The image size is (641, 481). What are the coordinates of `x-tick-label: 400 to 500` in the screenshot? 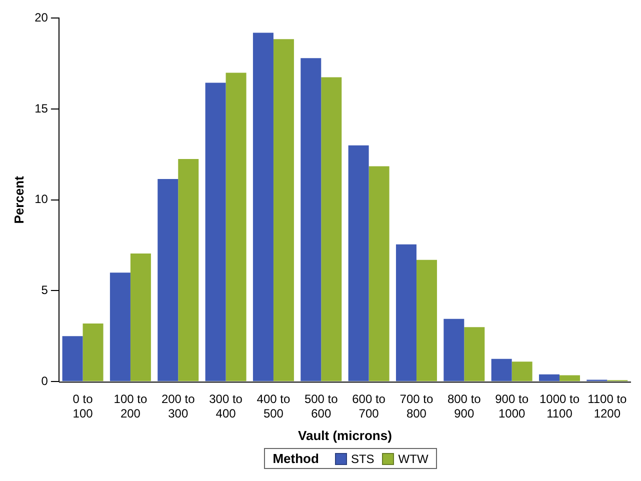 It's located at (273, 406).